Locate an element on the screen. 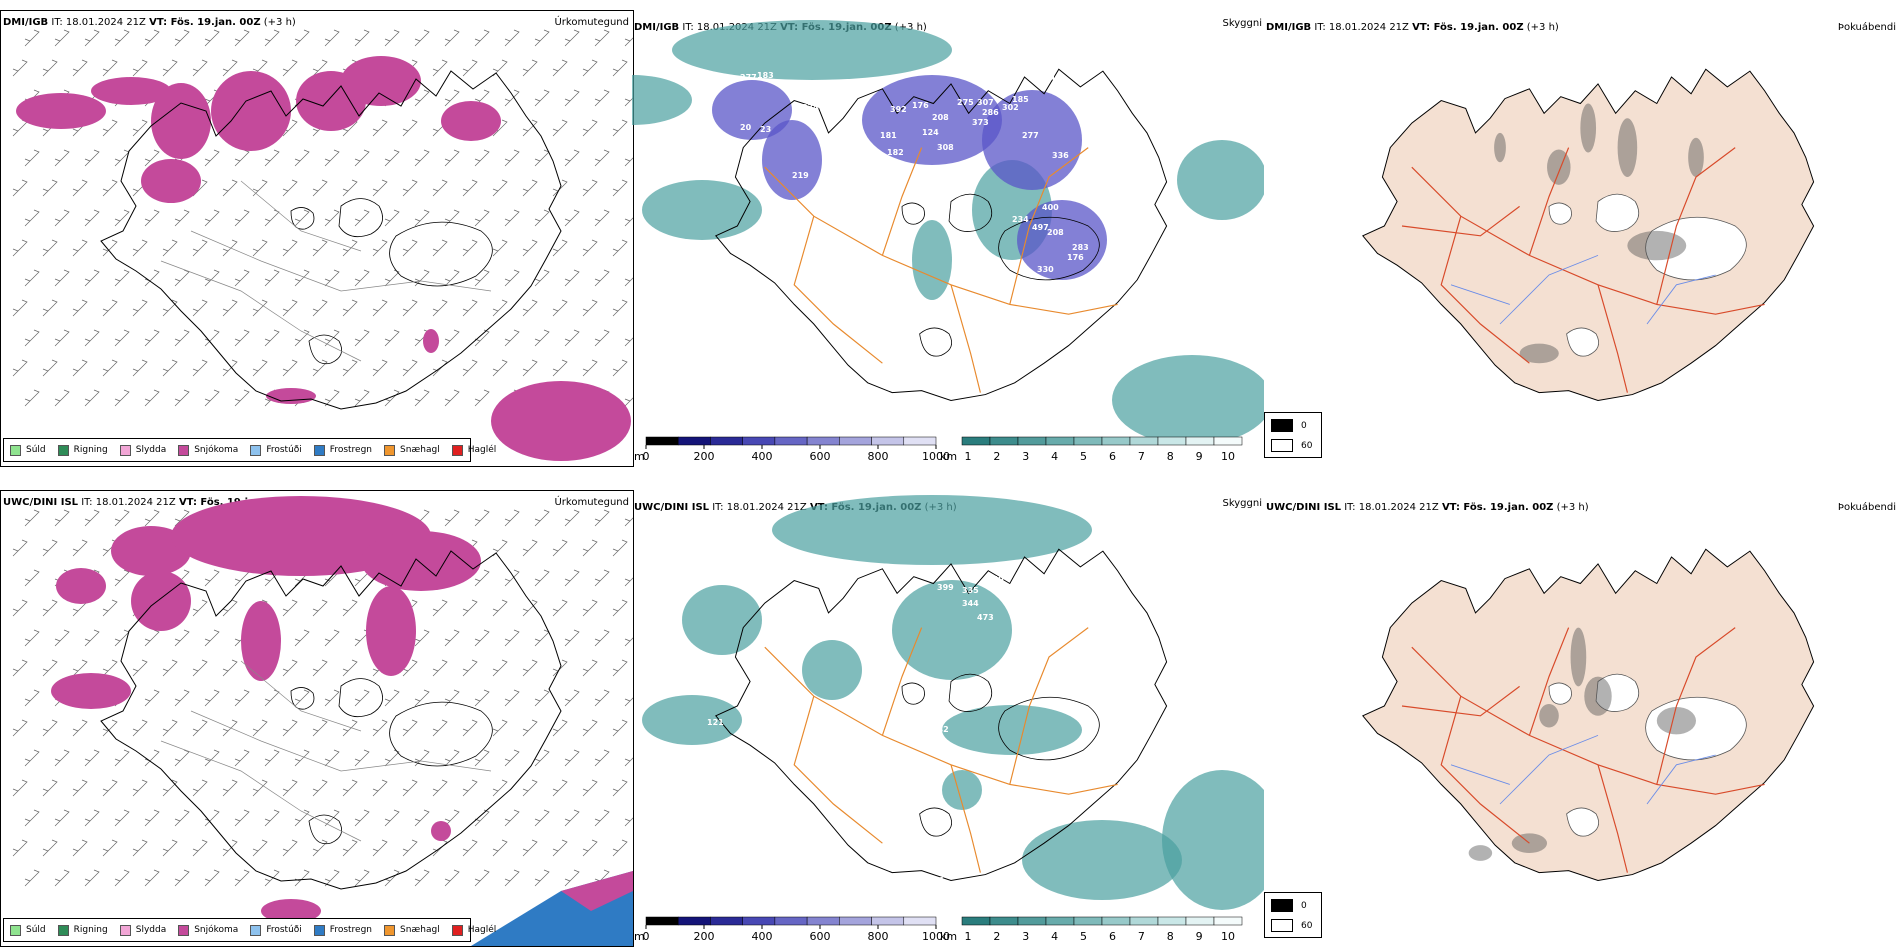  visibility-label: 286 is located at coordinates (990, 112).